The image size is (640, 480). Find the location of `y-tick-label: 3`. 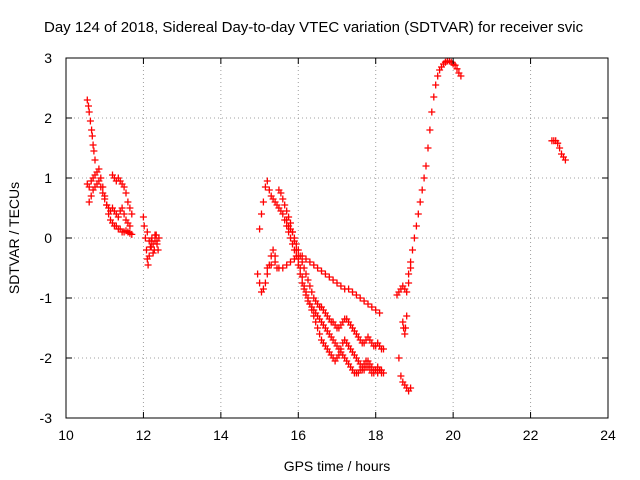

y-tick-label: 3 is located at coordinates (48, 58).